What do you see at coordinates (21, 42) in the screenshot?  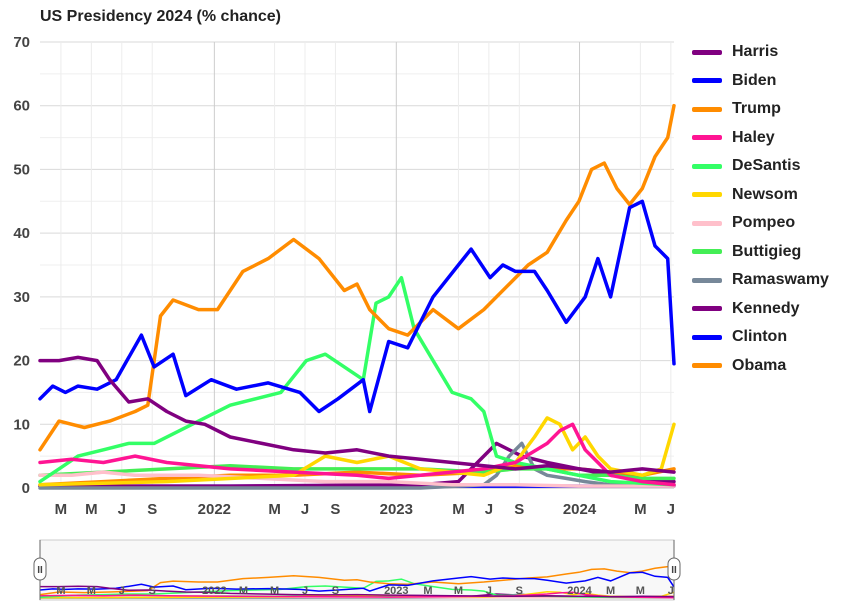 I see `y-tick-label: 70` at bounding box center [21, 42].